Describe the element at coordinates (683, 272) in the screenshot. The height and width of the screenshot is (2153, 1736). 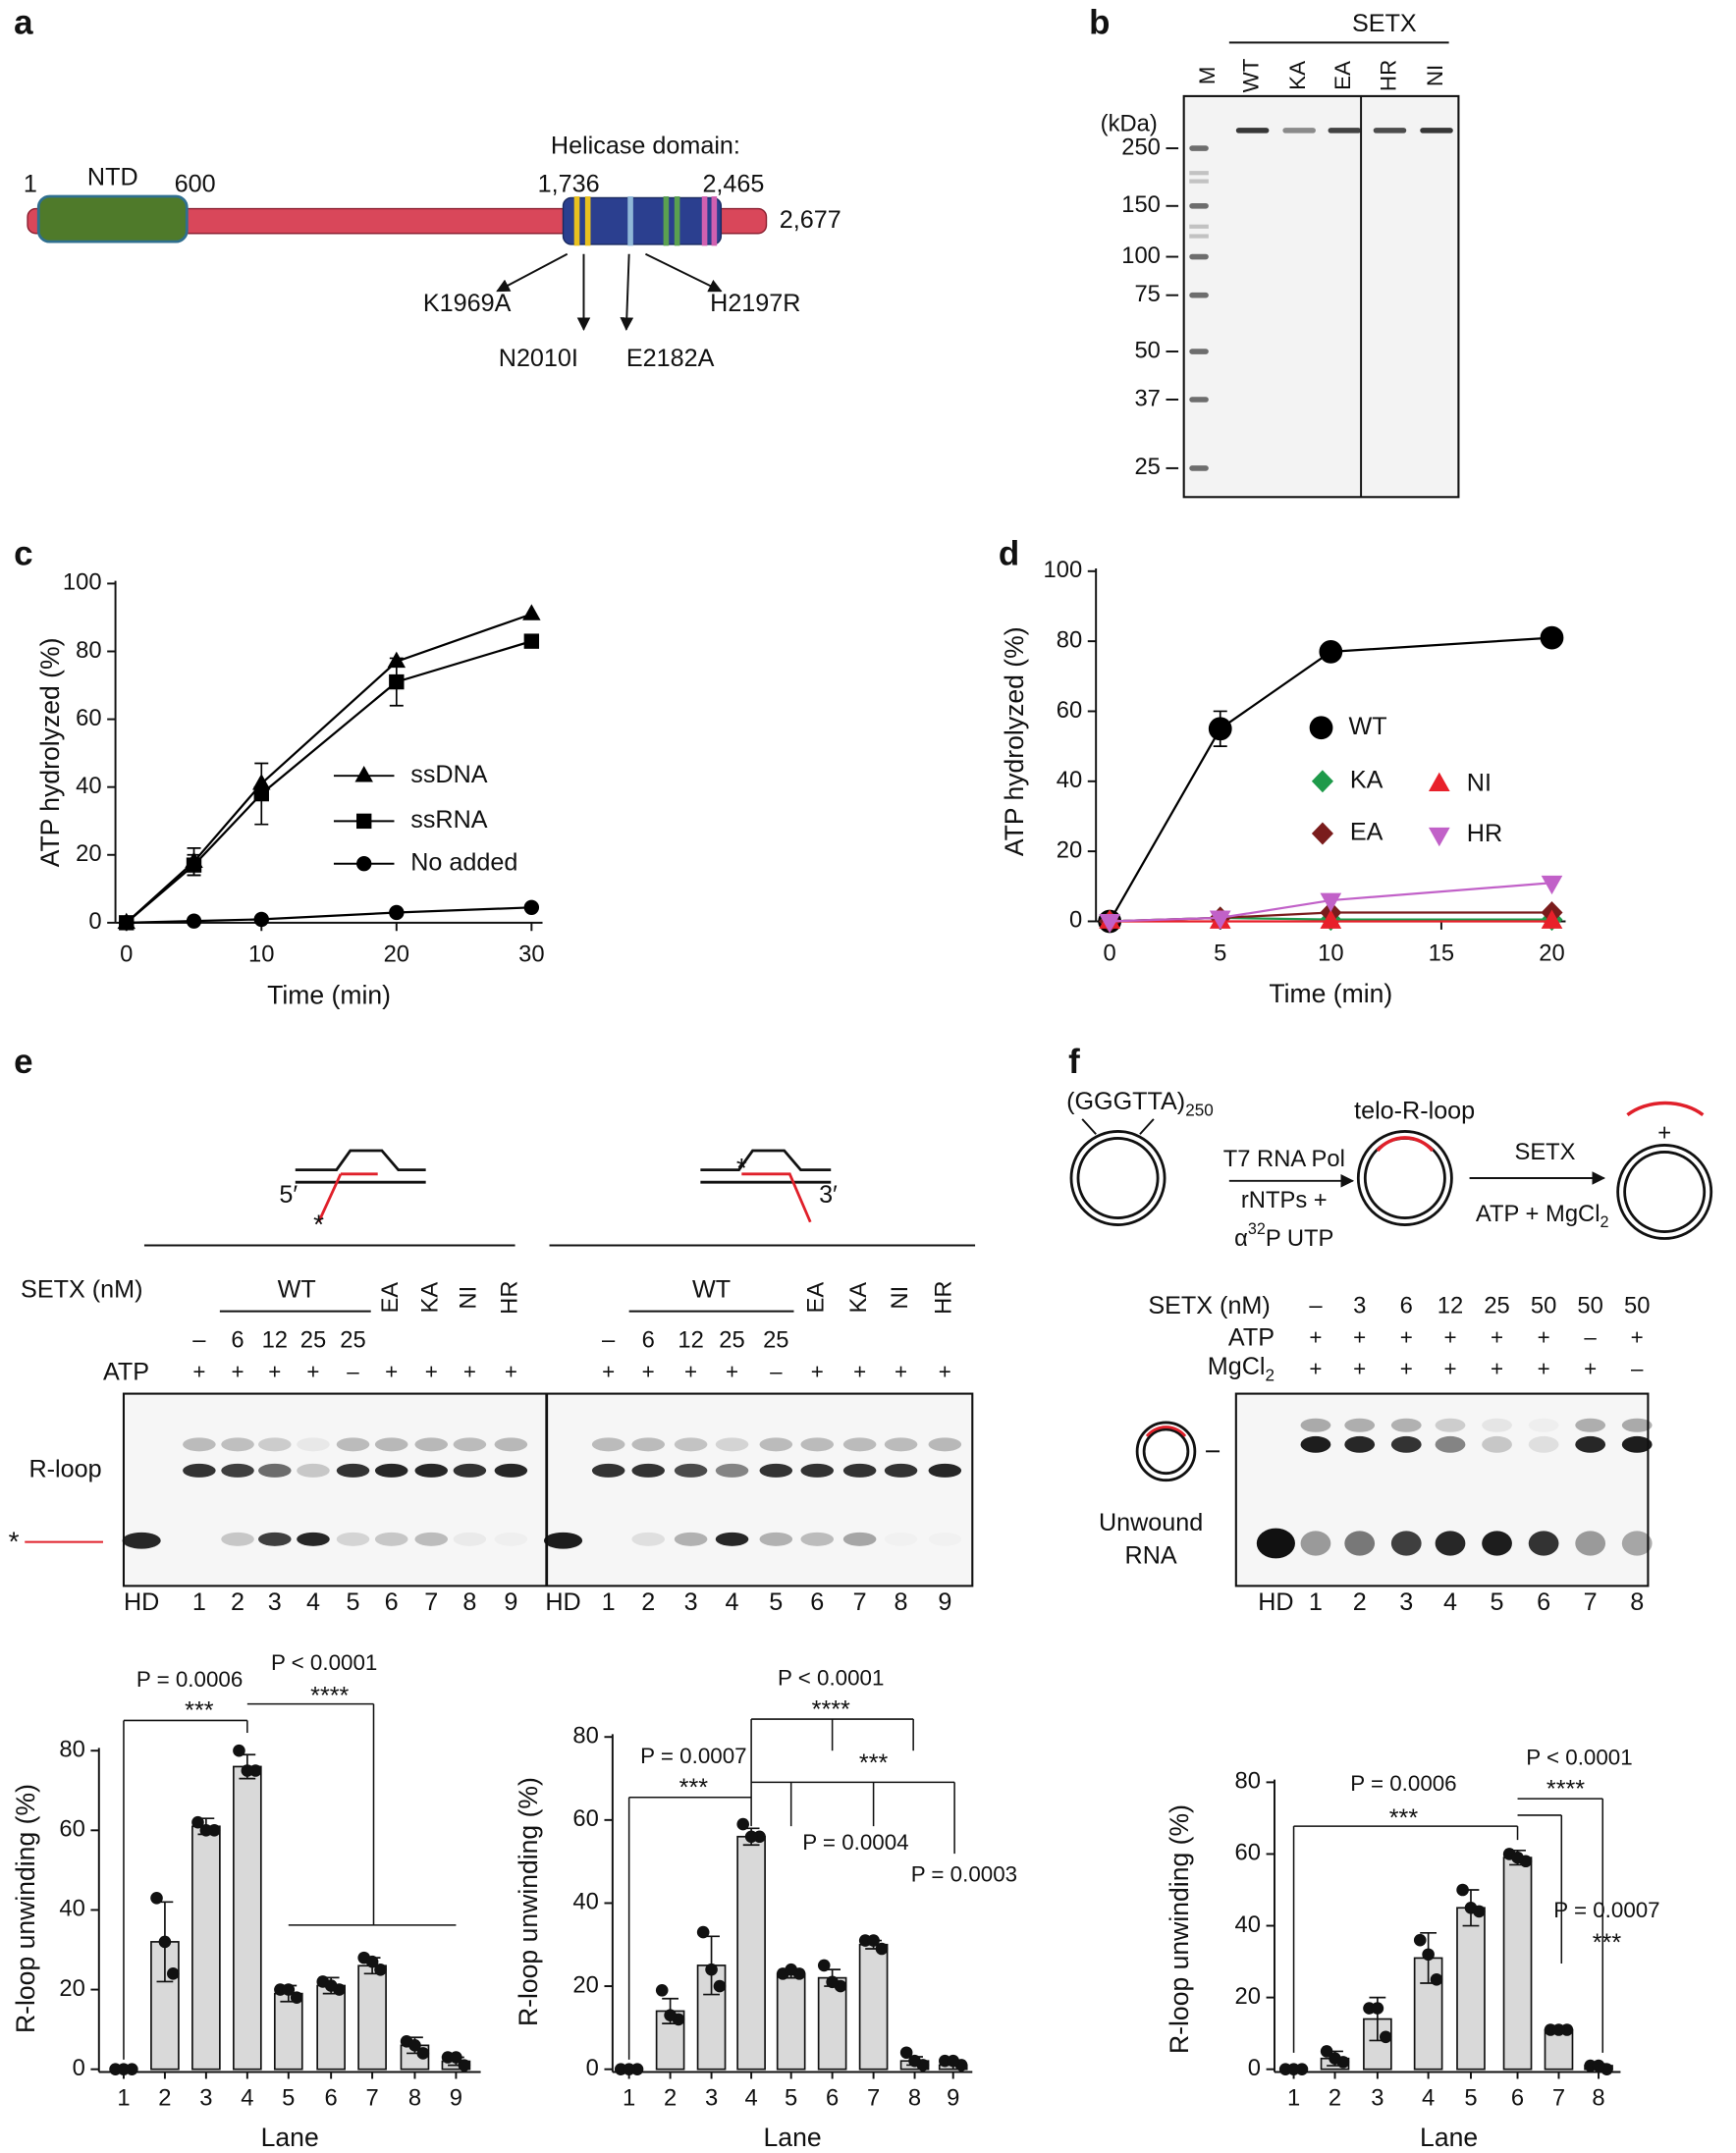
I see `arrow` at that location.